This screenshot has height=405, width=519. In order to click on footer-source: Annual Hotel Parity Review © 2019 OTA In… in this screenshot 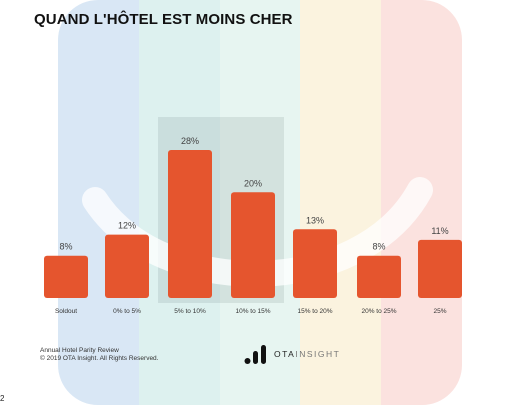, I will do `click(135, 355)`.